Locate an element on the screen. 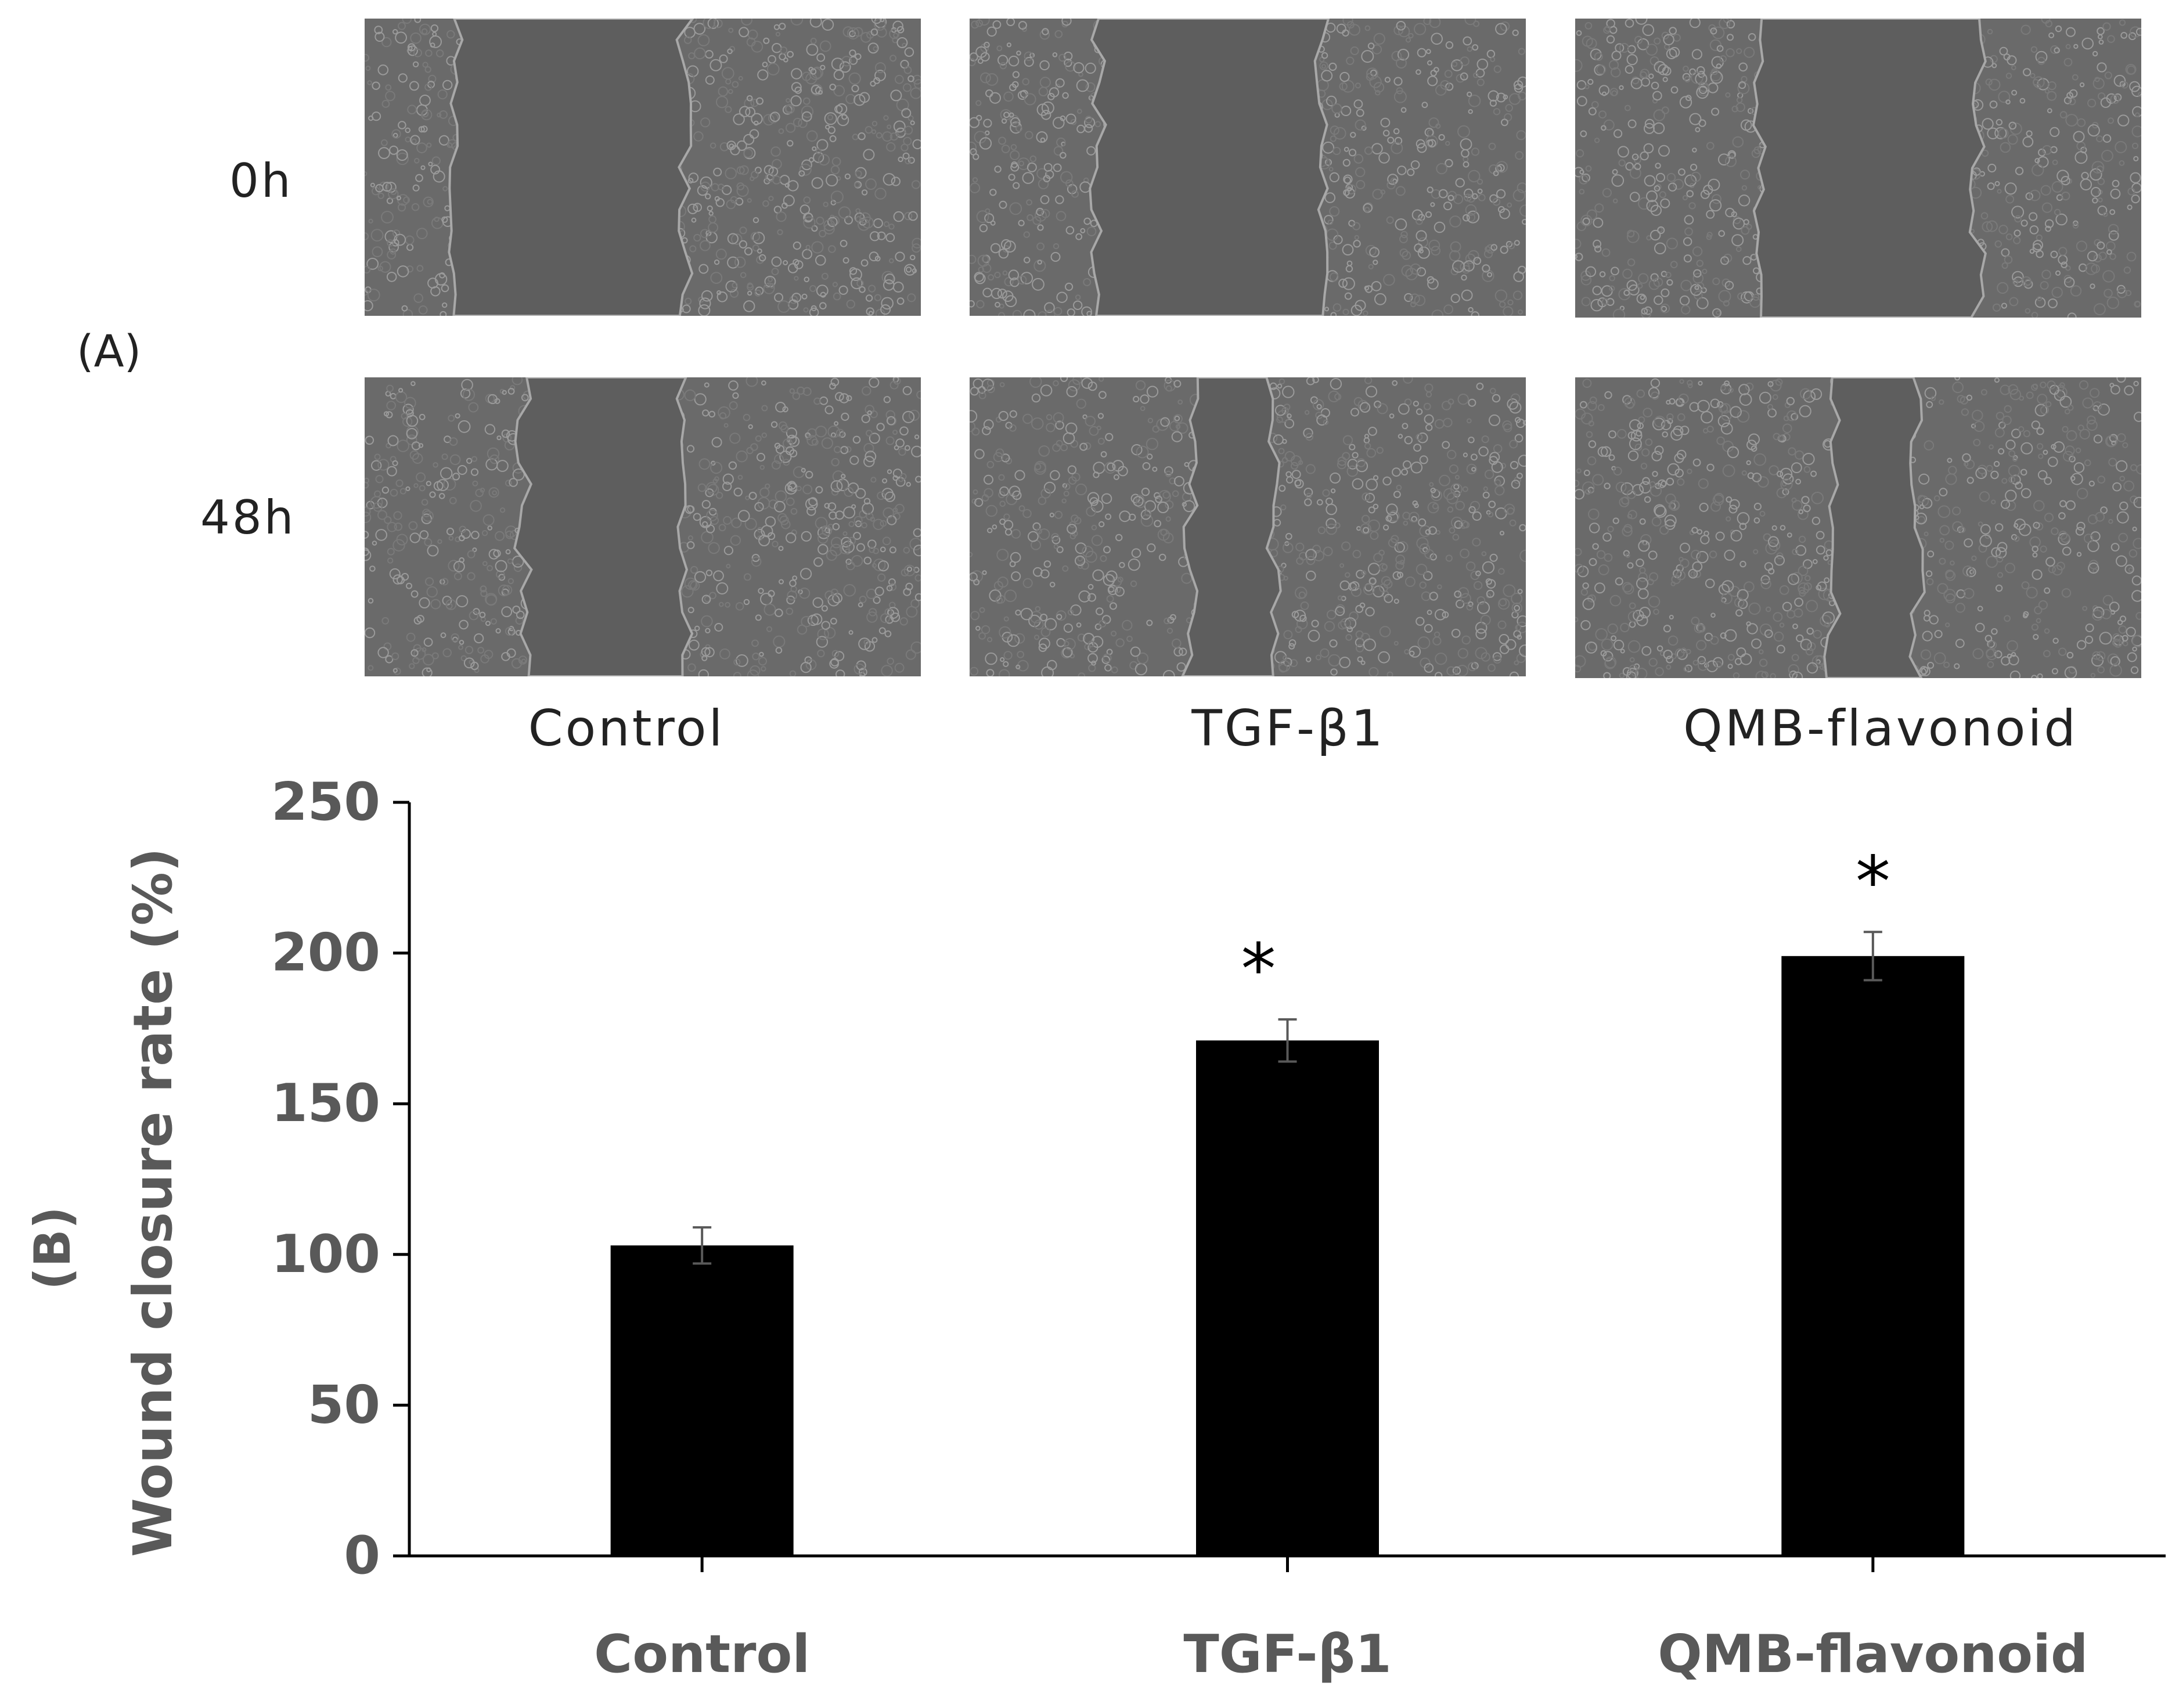 The image size is (2179, 1708). column-label-qmb-flavonoid: QMB-flavonoid is located at coordinates (1881, 729).